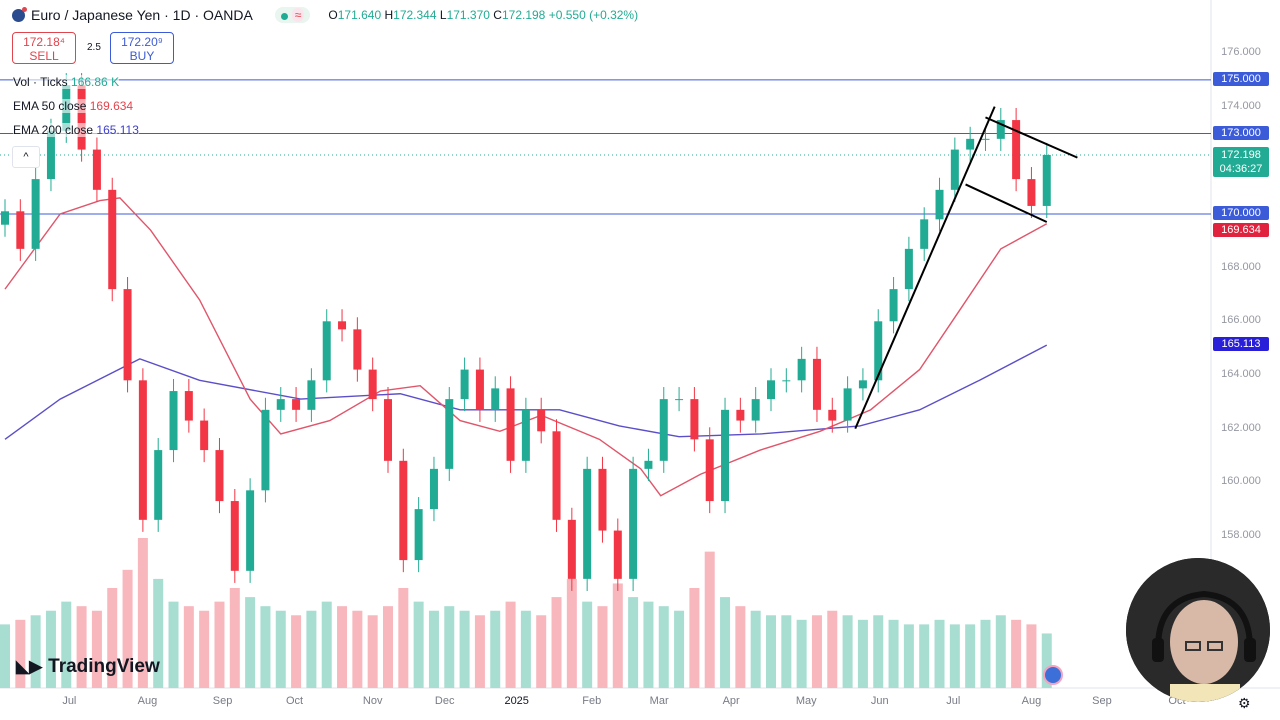  I want to click on legend-ema200: EMA 200 close 165.113, so click(76, 130).